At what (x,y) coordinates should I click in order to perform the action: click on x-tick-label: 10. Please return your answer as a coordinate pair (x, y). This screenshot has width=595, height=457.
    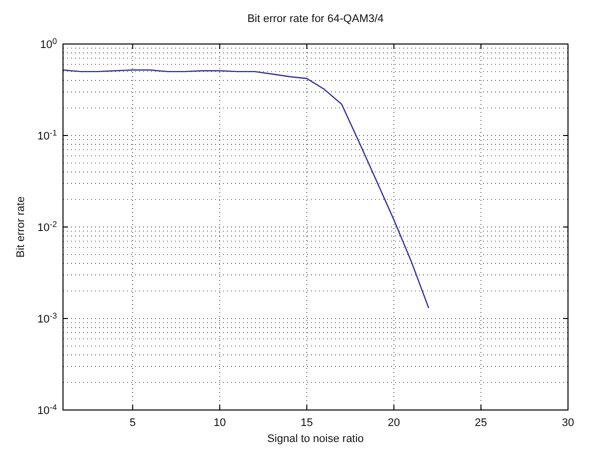
    Looking at the image, I should click on (220, 423).